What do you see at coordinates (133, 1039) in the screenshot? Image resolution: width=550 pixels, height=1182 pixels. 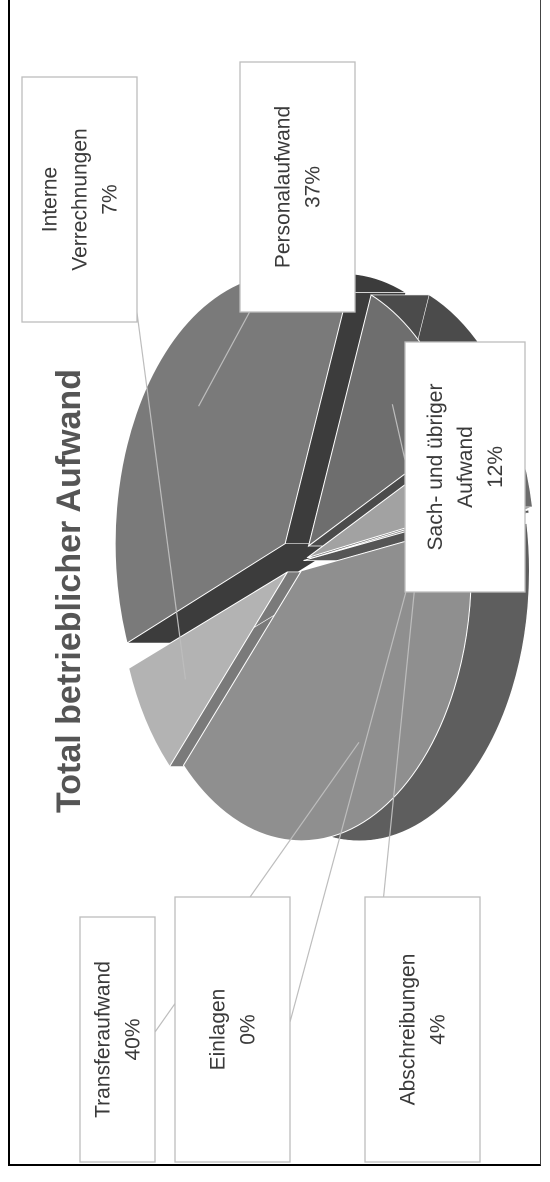 I see `data-label-4-line-1: 40%` at bounding box center [133, 1039].